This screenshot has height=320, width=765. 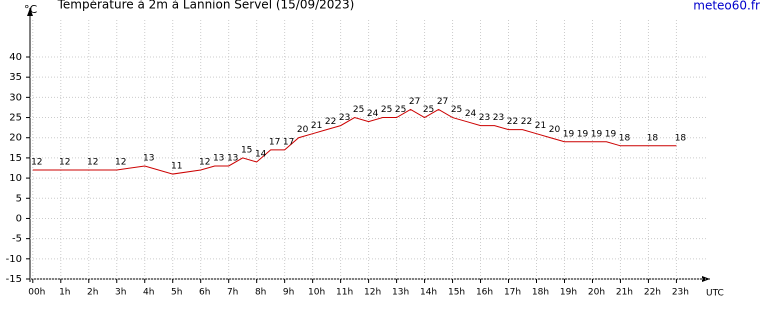 I want to click on x-tick-label: 18h, so click(x=540, y=293).